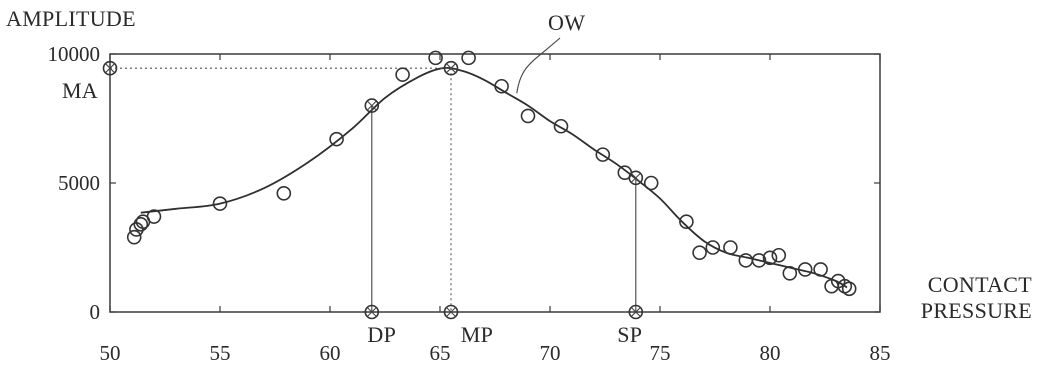 This screenshot has width=1047, height=367. I want to click on max-amplitude-label: MA, so click(80, 90).